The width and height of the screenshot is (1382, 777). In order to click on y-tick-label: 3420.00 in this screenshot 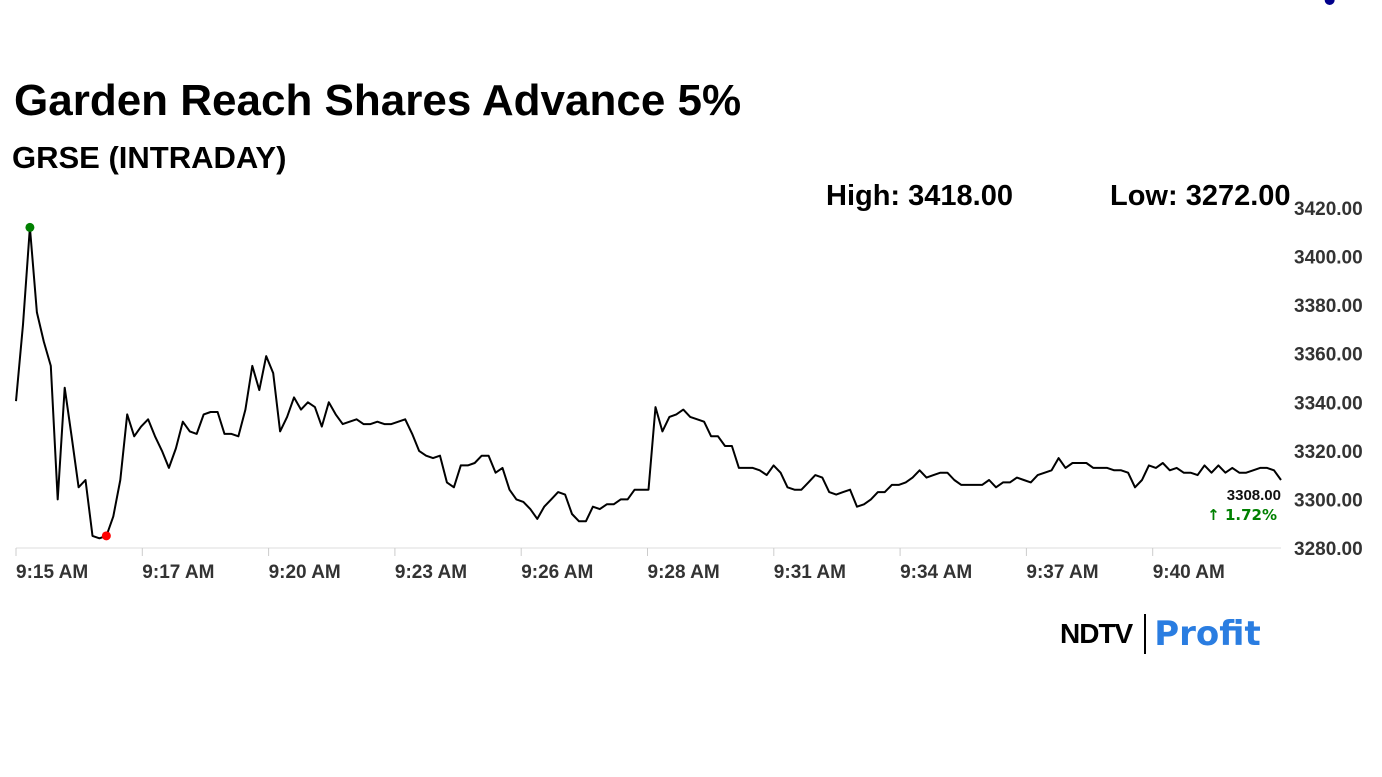, I will do `click(1328, 209)`.